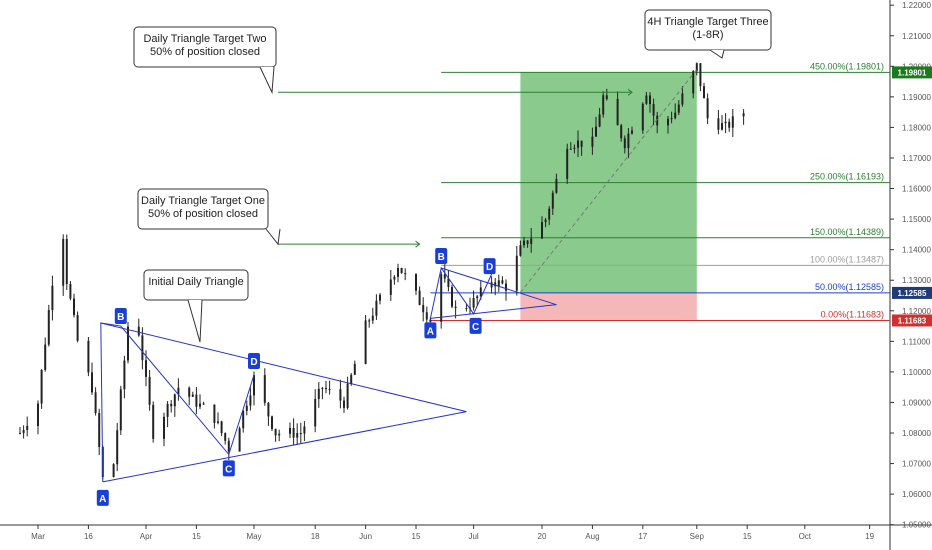 The height and width of the screenshot is (550, 932). What do you see at coordinates (177, 402) in the screenshot?
I see `triangle-swing-line` at bounding box center [177, 402].